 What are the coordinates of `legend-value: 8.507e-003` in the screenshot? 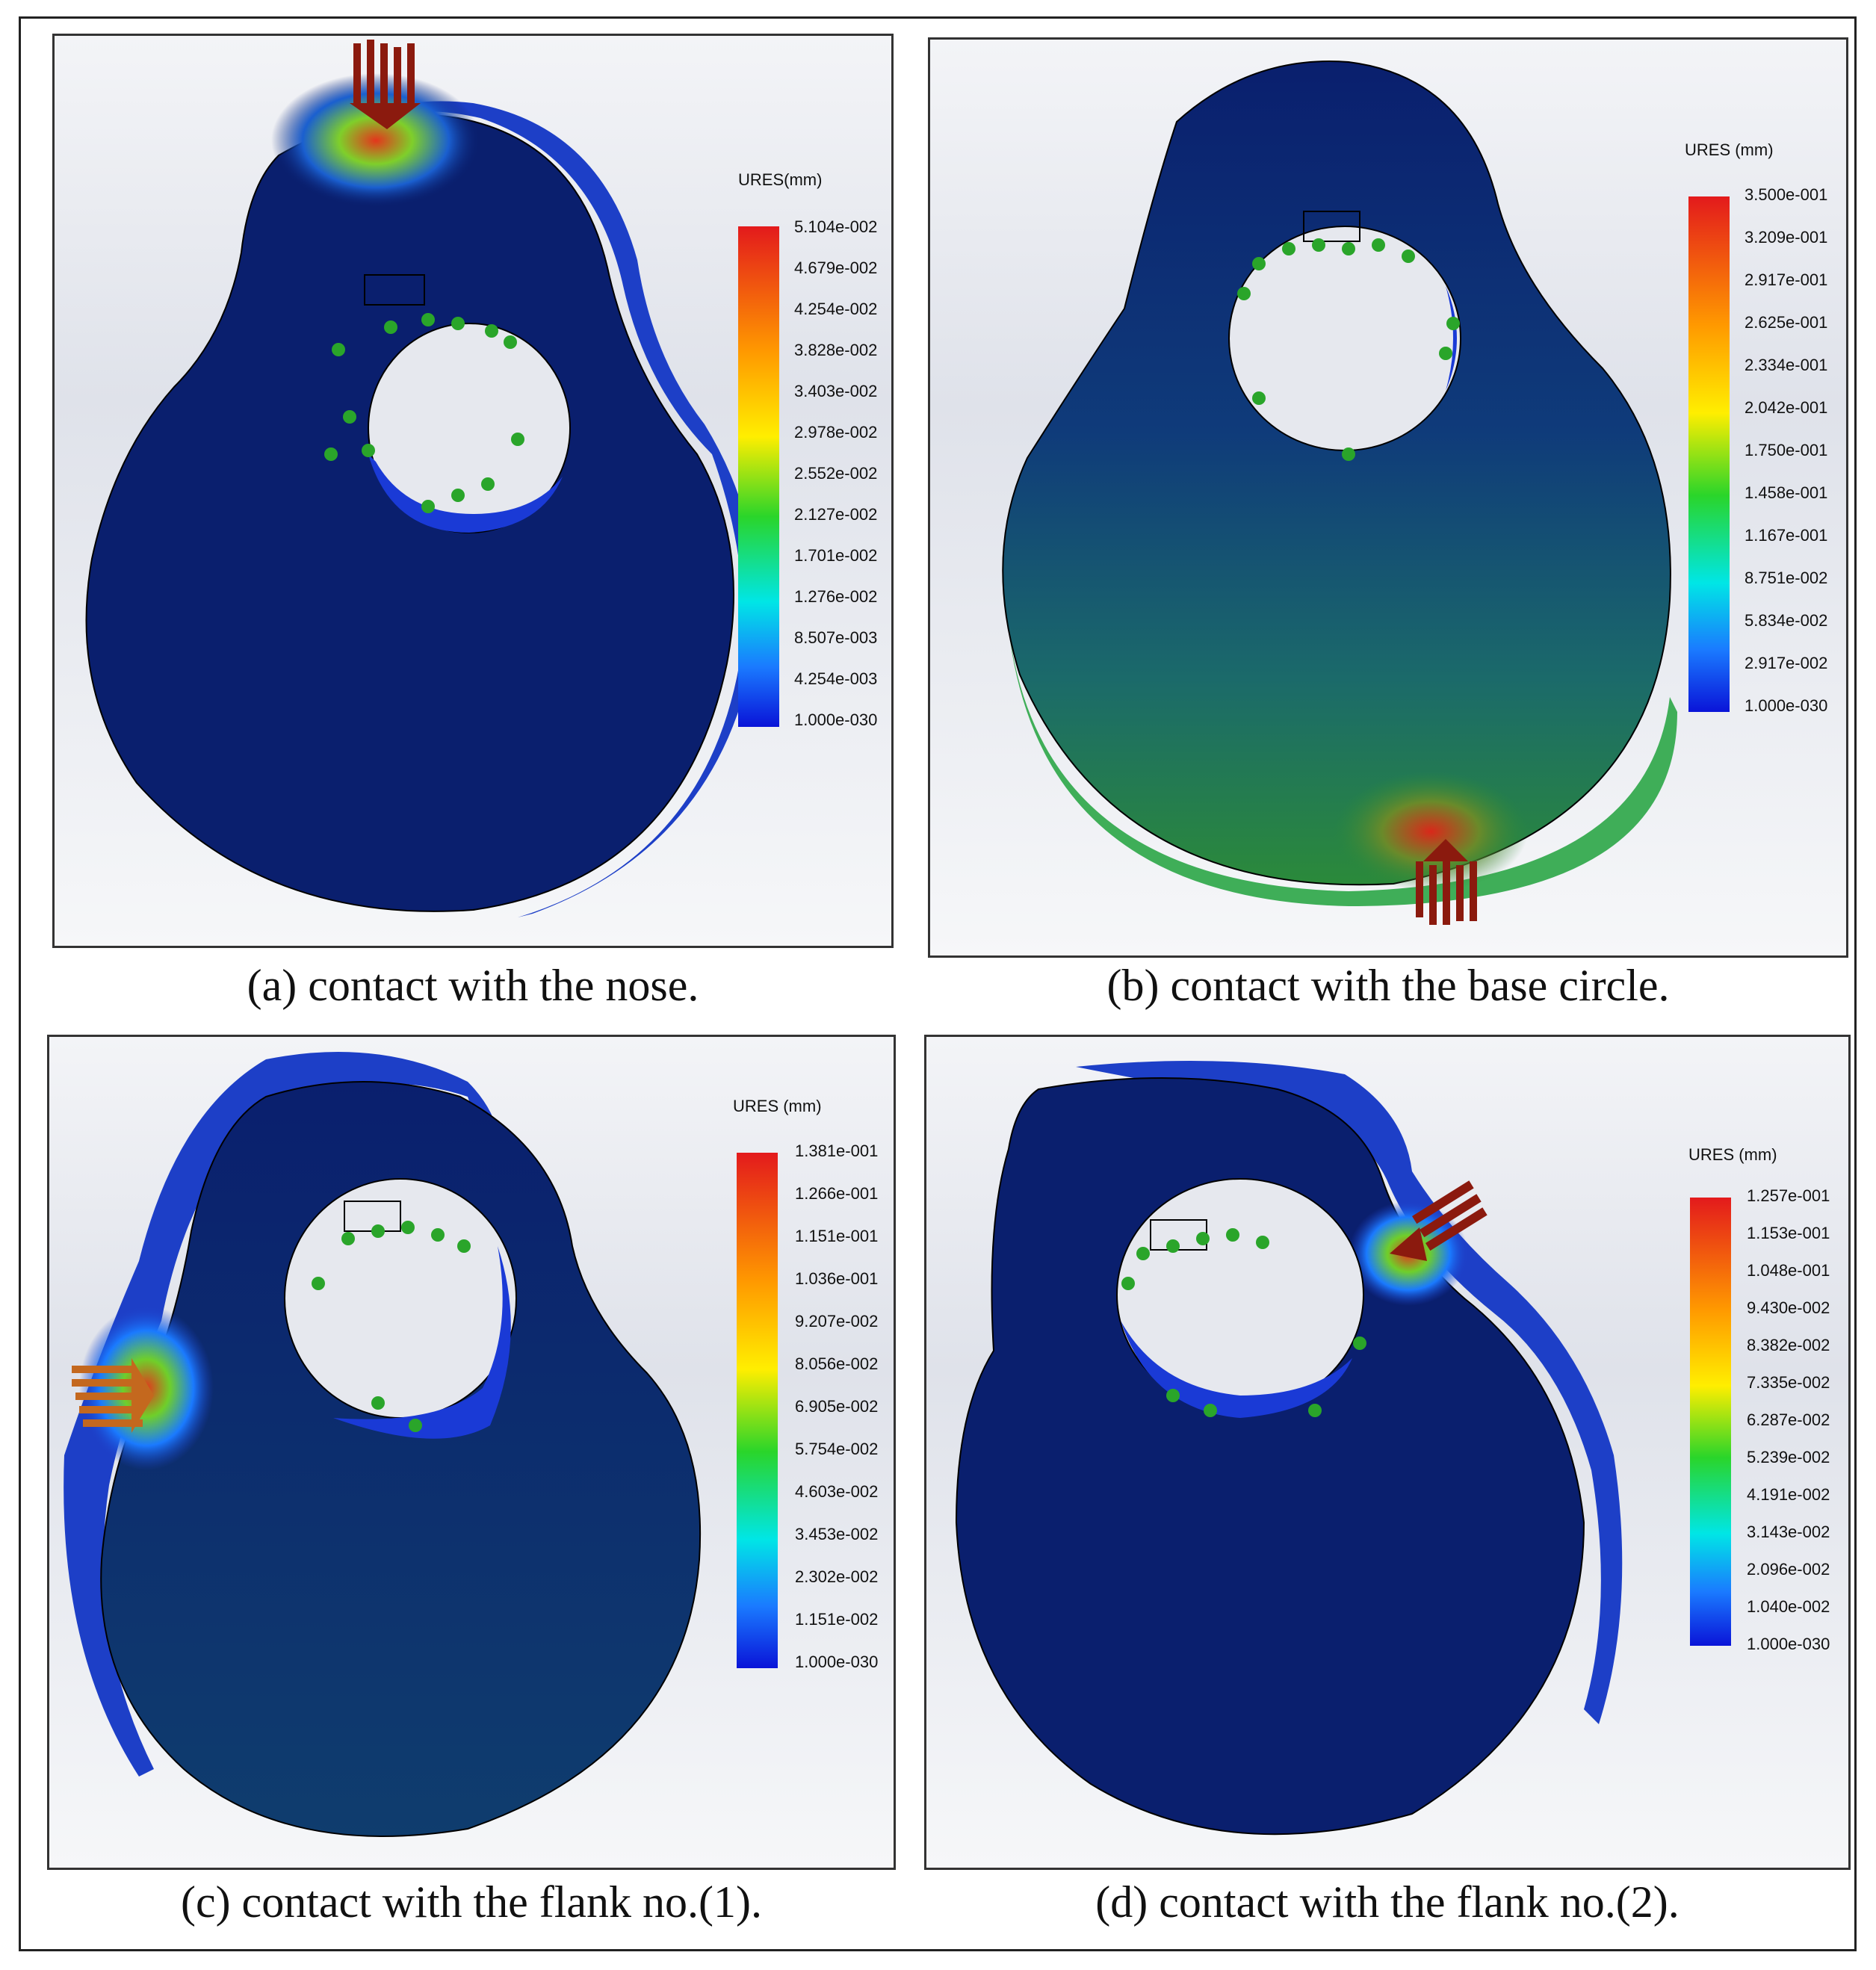 It's located at (835, 637).